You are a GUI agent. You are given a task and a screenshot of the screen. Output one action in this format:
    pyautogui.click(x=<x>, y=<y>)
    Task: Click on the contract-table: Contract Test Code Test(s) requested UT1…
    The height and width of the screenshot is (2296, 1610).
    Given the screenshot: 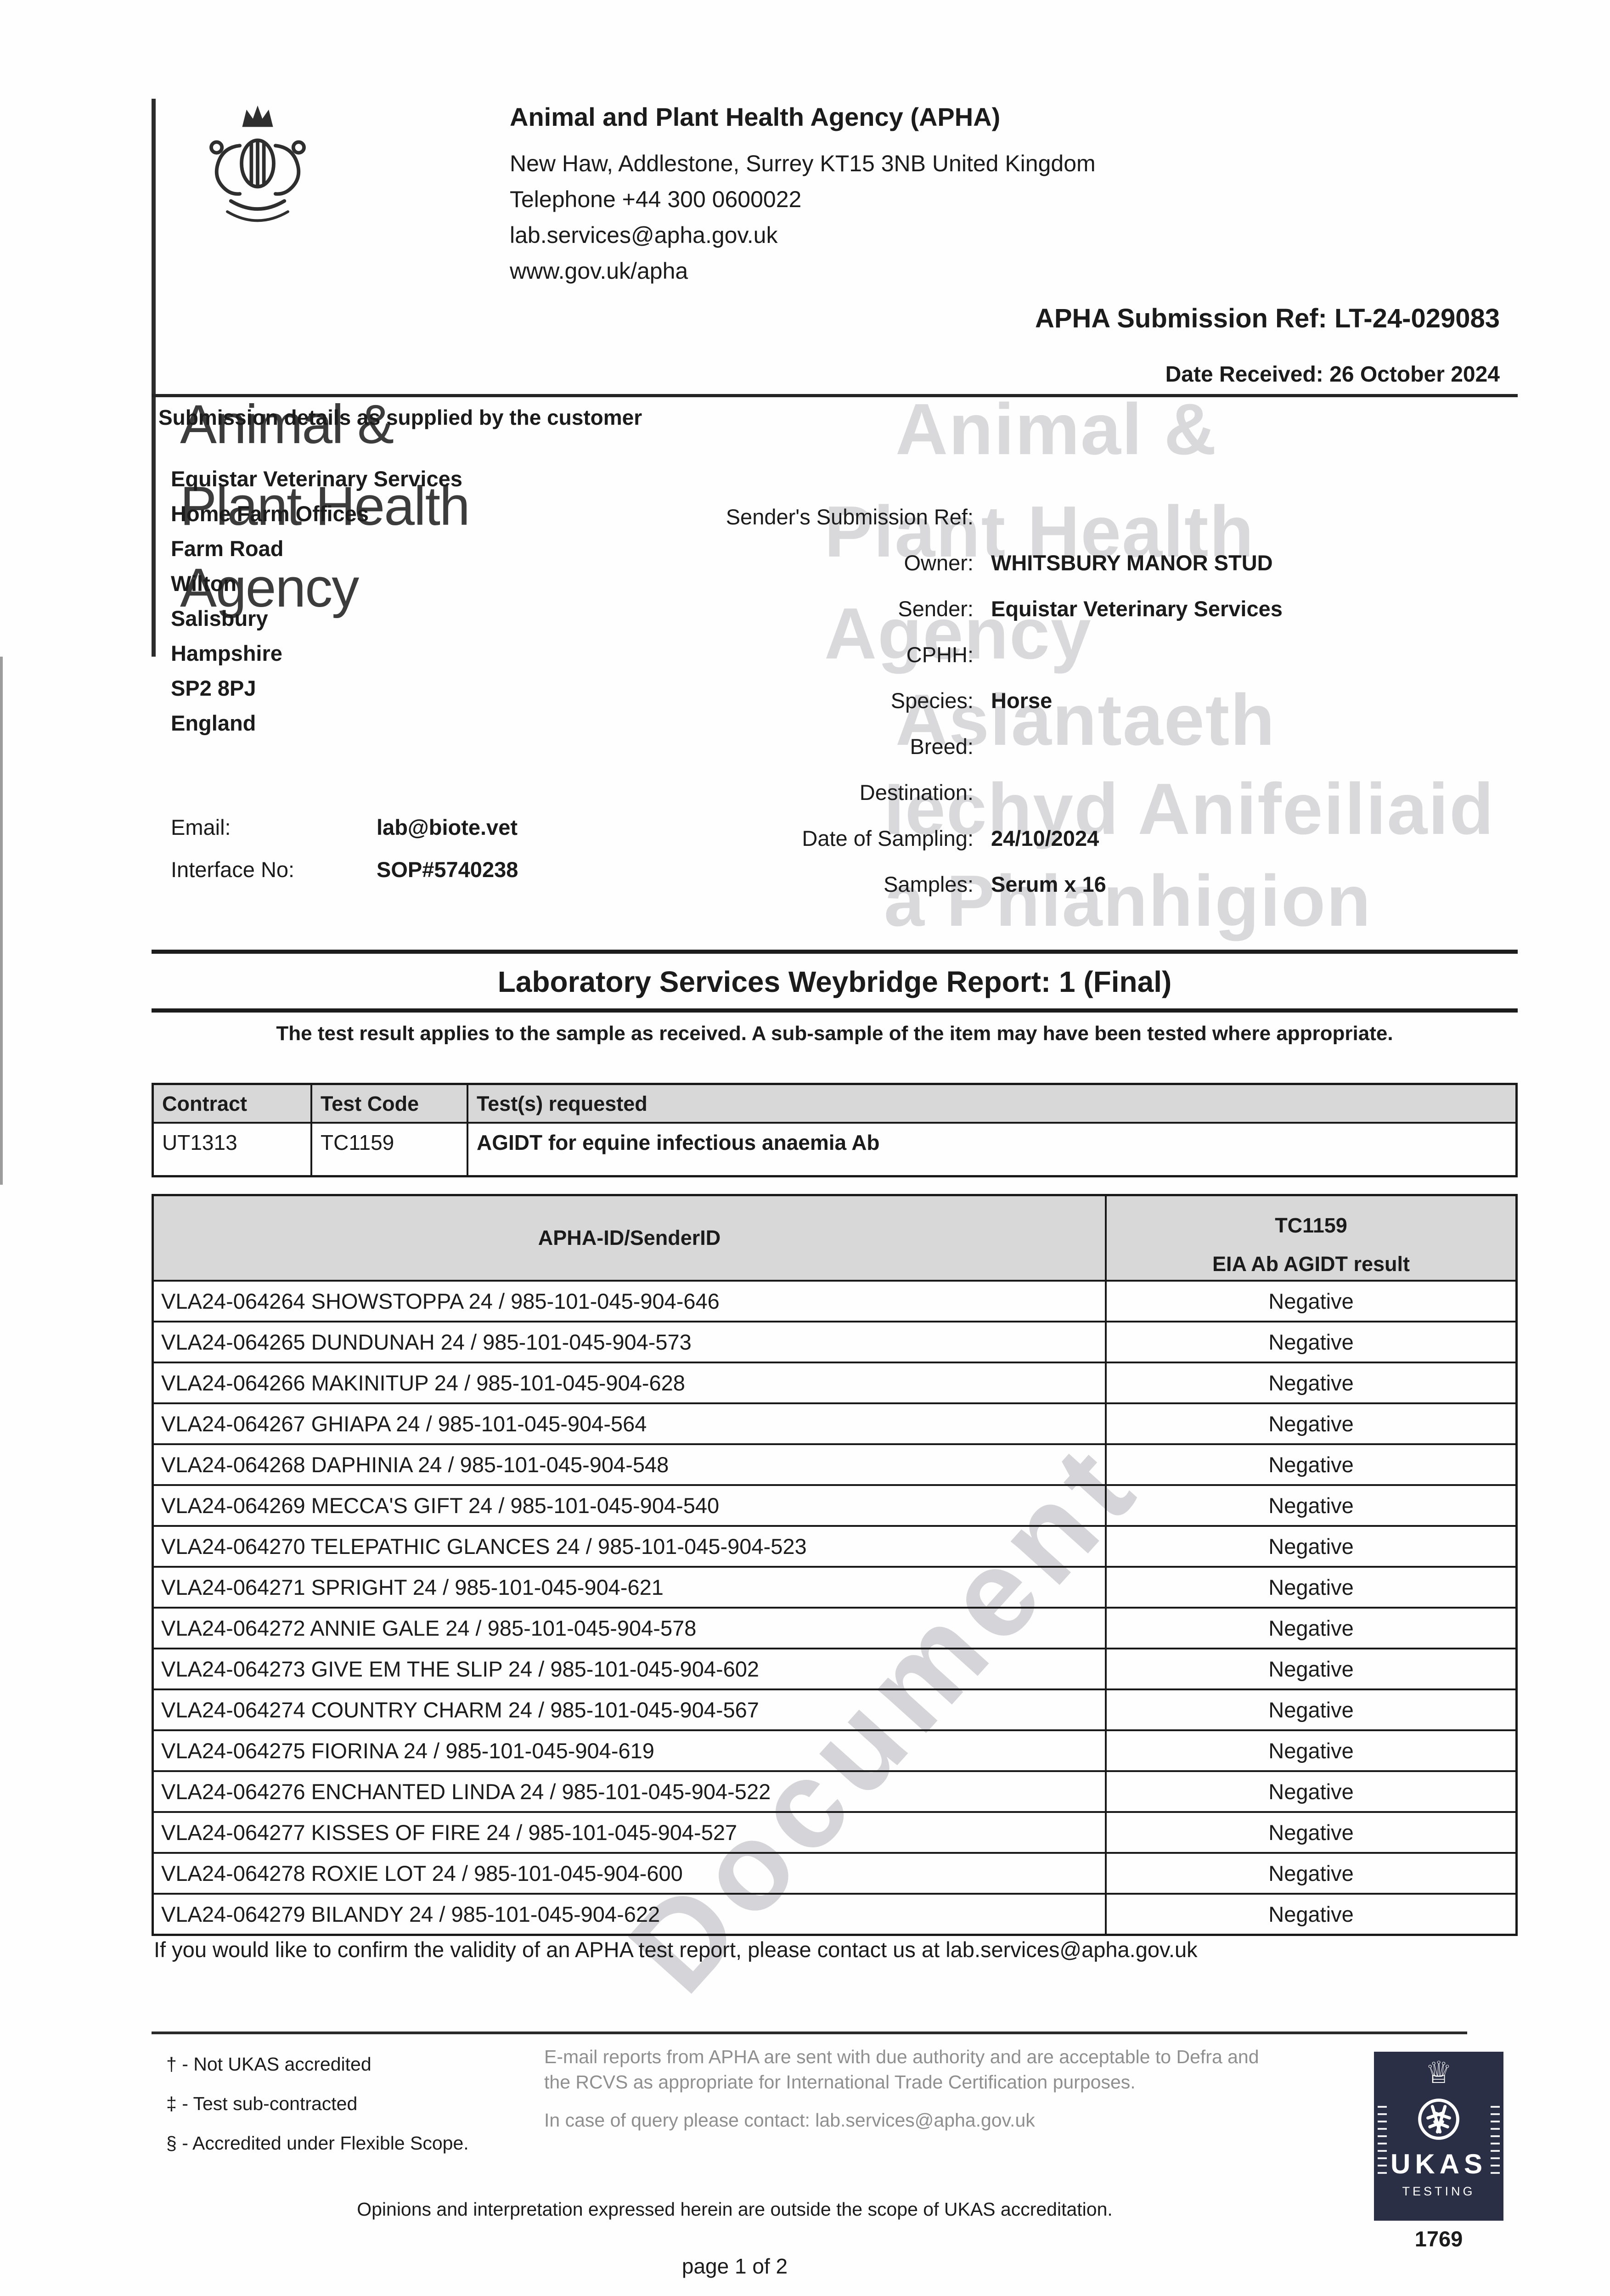 What is the action you would take?
    pyautogui.click(x=835, y=1130)
    